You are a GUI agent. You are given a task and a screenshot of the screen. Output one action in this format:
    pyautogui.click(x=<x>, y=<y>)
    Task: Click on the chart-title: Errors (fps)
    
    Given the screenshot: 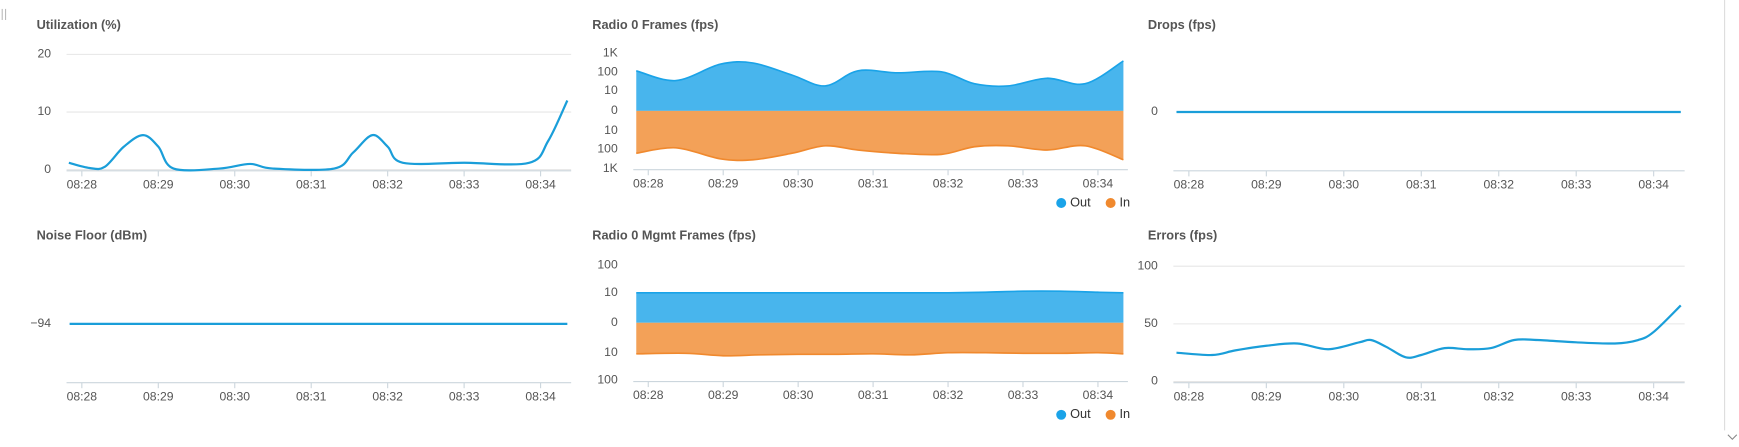 What is the action you would take?
    pyautogui.click(x=1182, y=235)
    